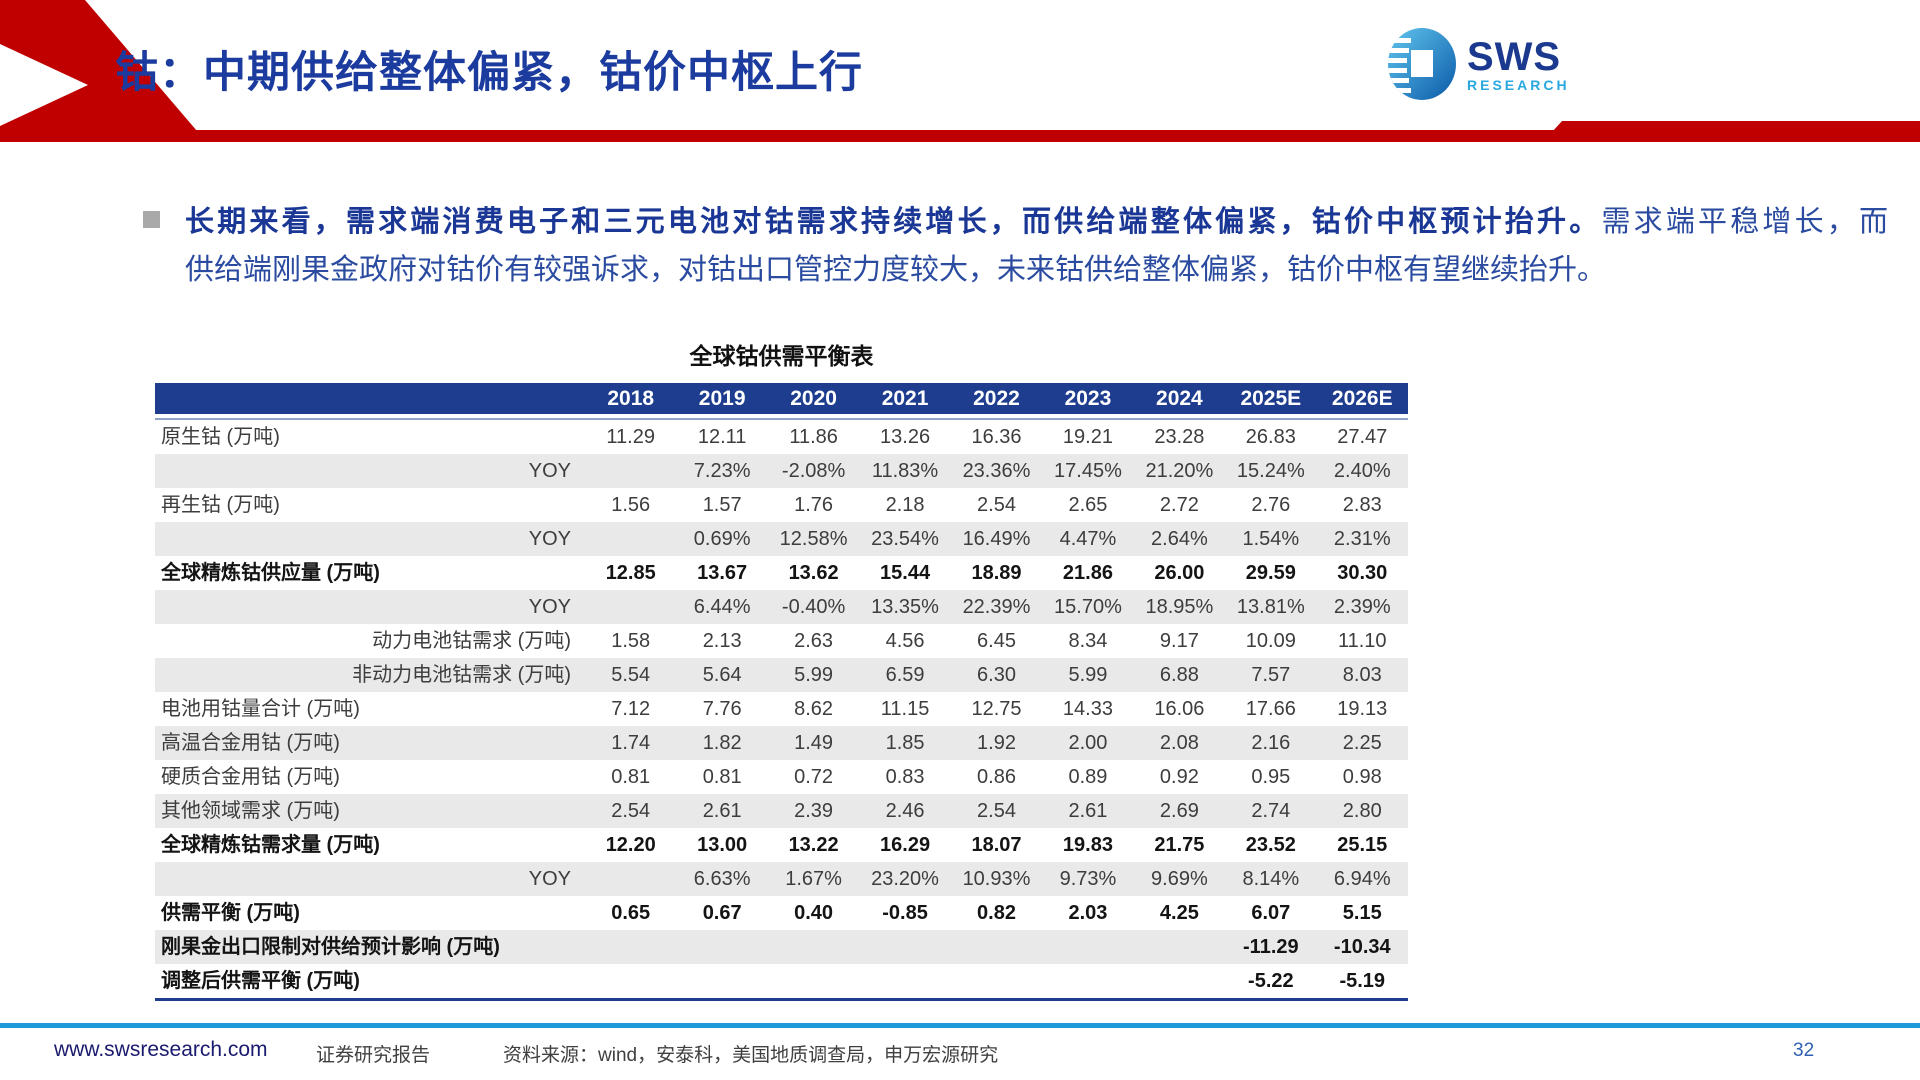 The height and width of the screenshot is (1080, 1920). What do you see at coordinates (630, 573) in the screenshot?
I see `cell-value: 12.85` at bounding box center [630, 573].